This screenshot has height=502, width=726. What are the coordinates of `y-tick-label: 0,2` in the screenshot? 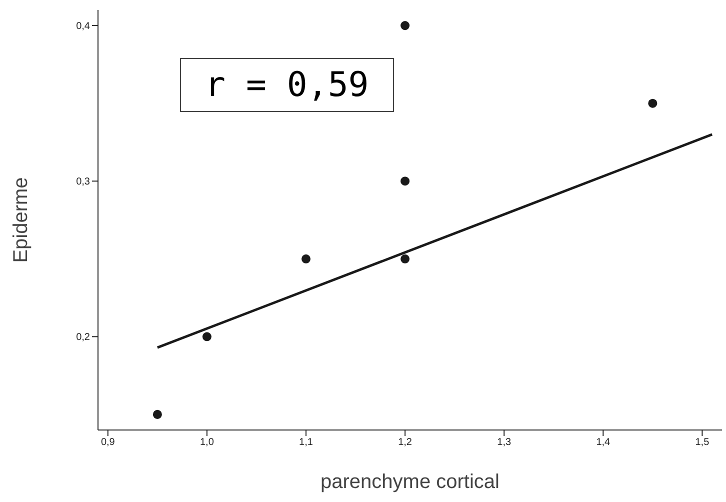 It's located at (83, 338).